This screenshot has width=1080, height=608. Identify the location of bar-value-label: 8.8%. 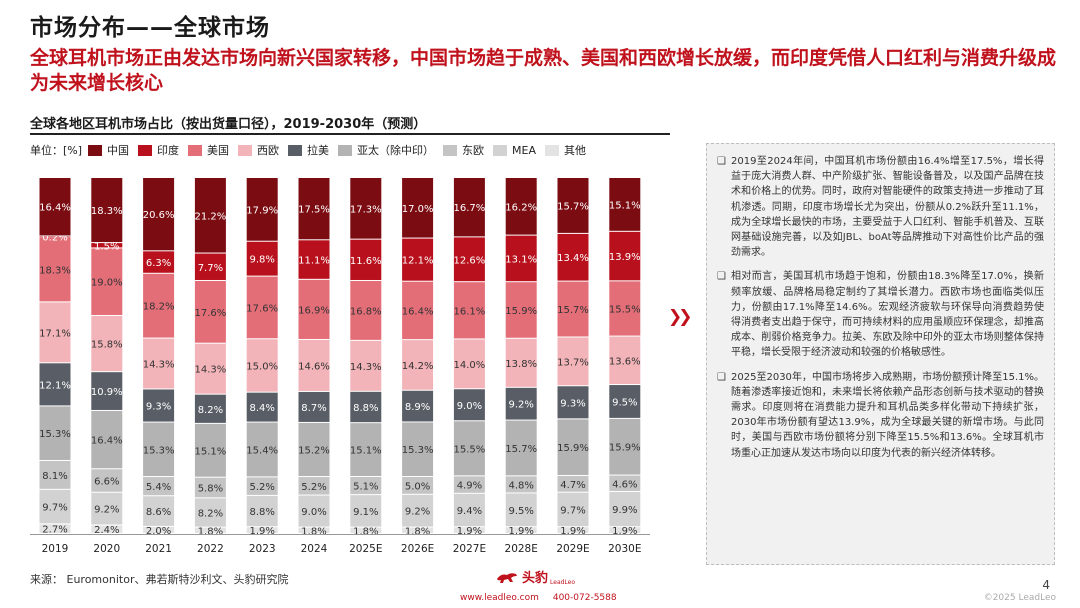
(261, 512).